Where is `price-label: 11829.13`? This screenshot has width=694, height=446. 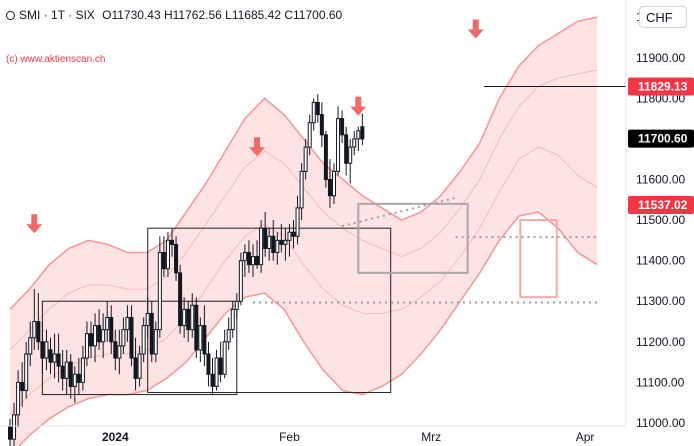
price-label: 11829.13 is located at coordinates (663, 87).